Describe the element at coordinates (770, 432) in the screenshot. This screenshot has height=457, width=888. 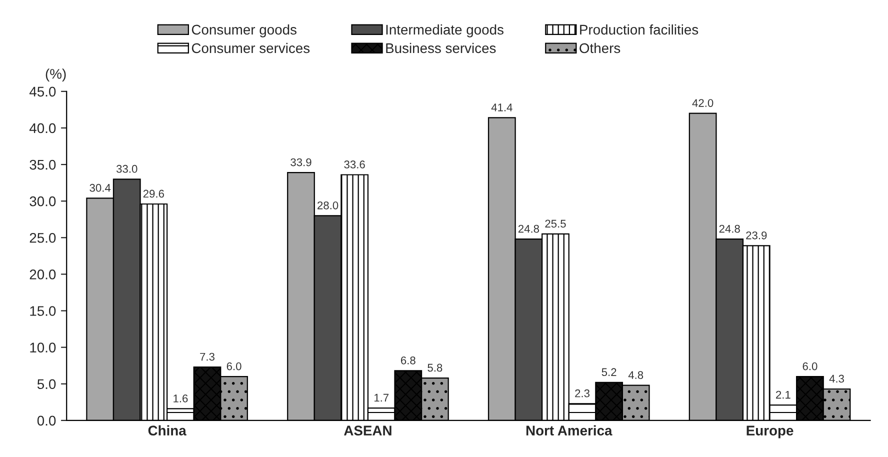
I see `x-tick-label: Europe` at that location.